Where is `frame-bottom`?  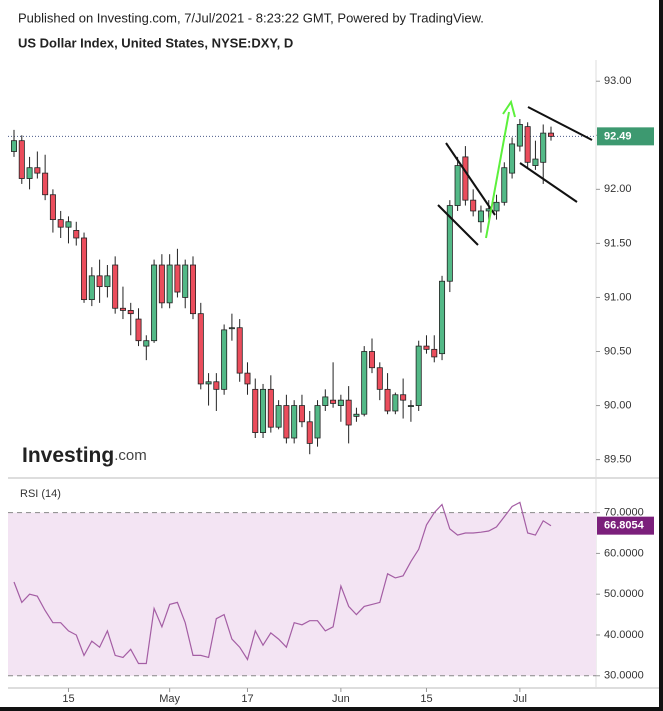
frame-bottom is located at coordinates (331, 709).